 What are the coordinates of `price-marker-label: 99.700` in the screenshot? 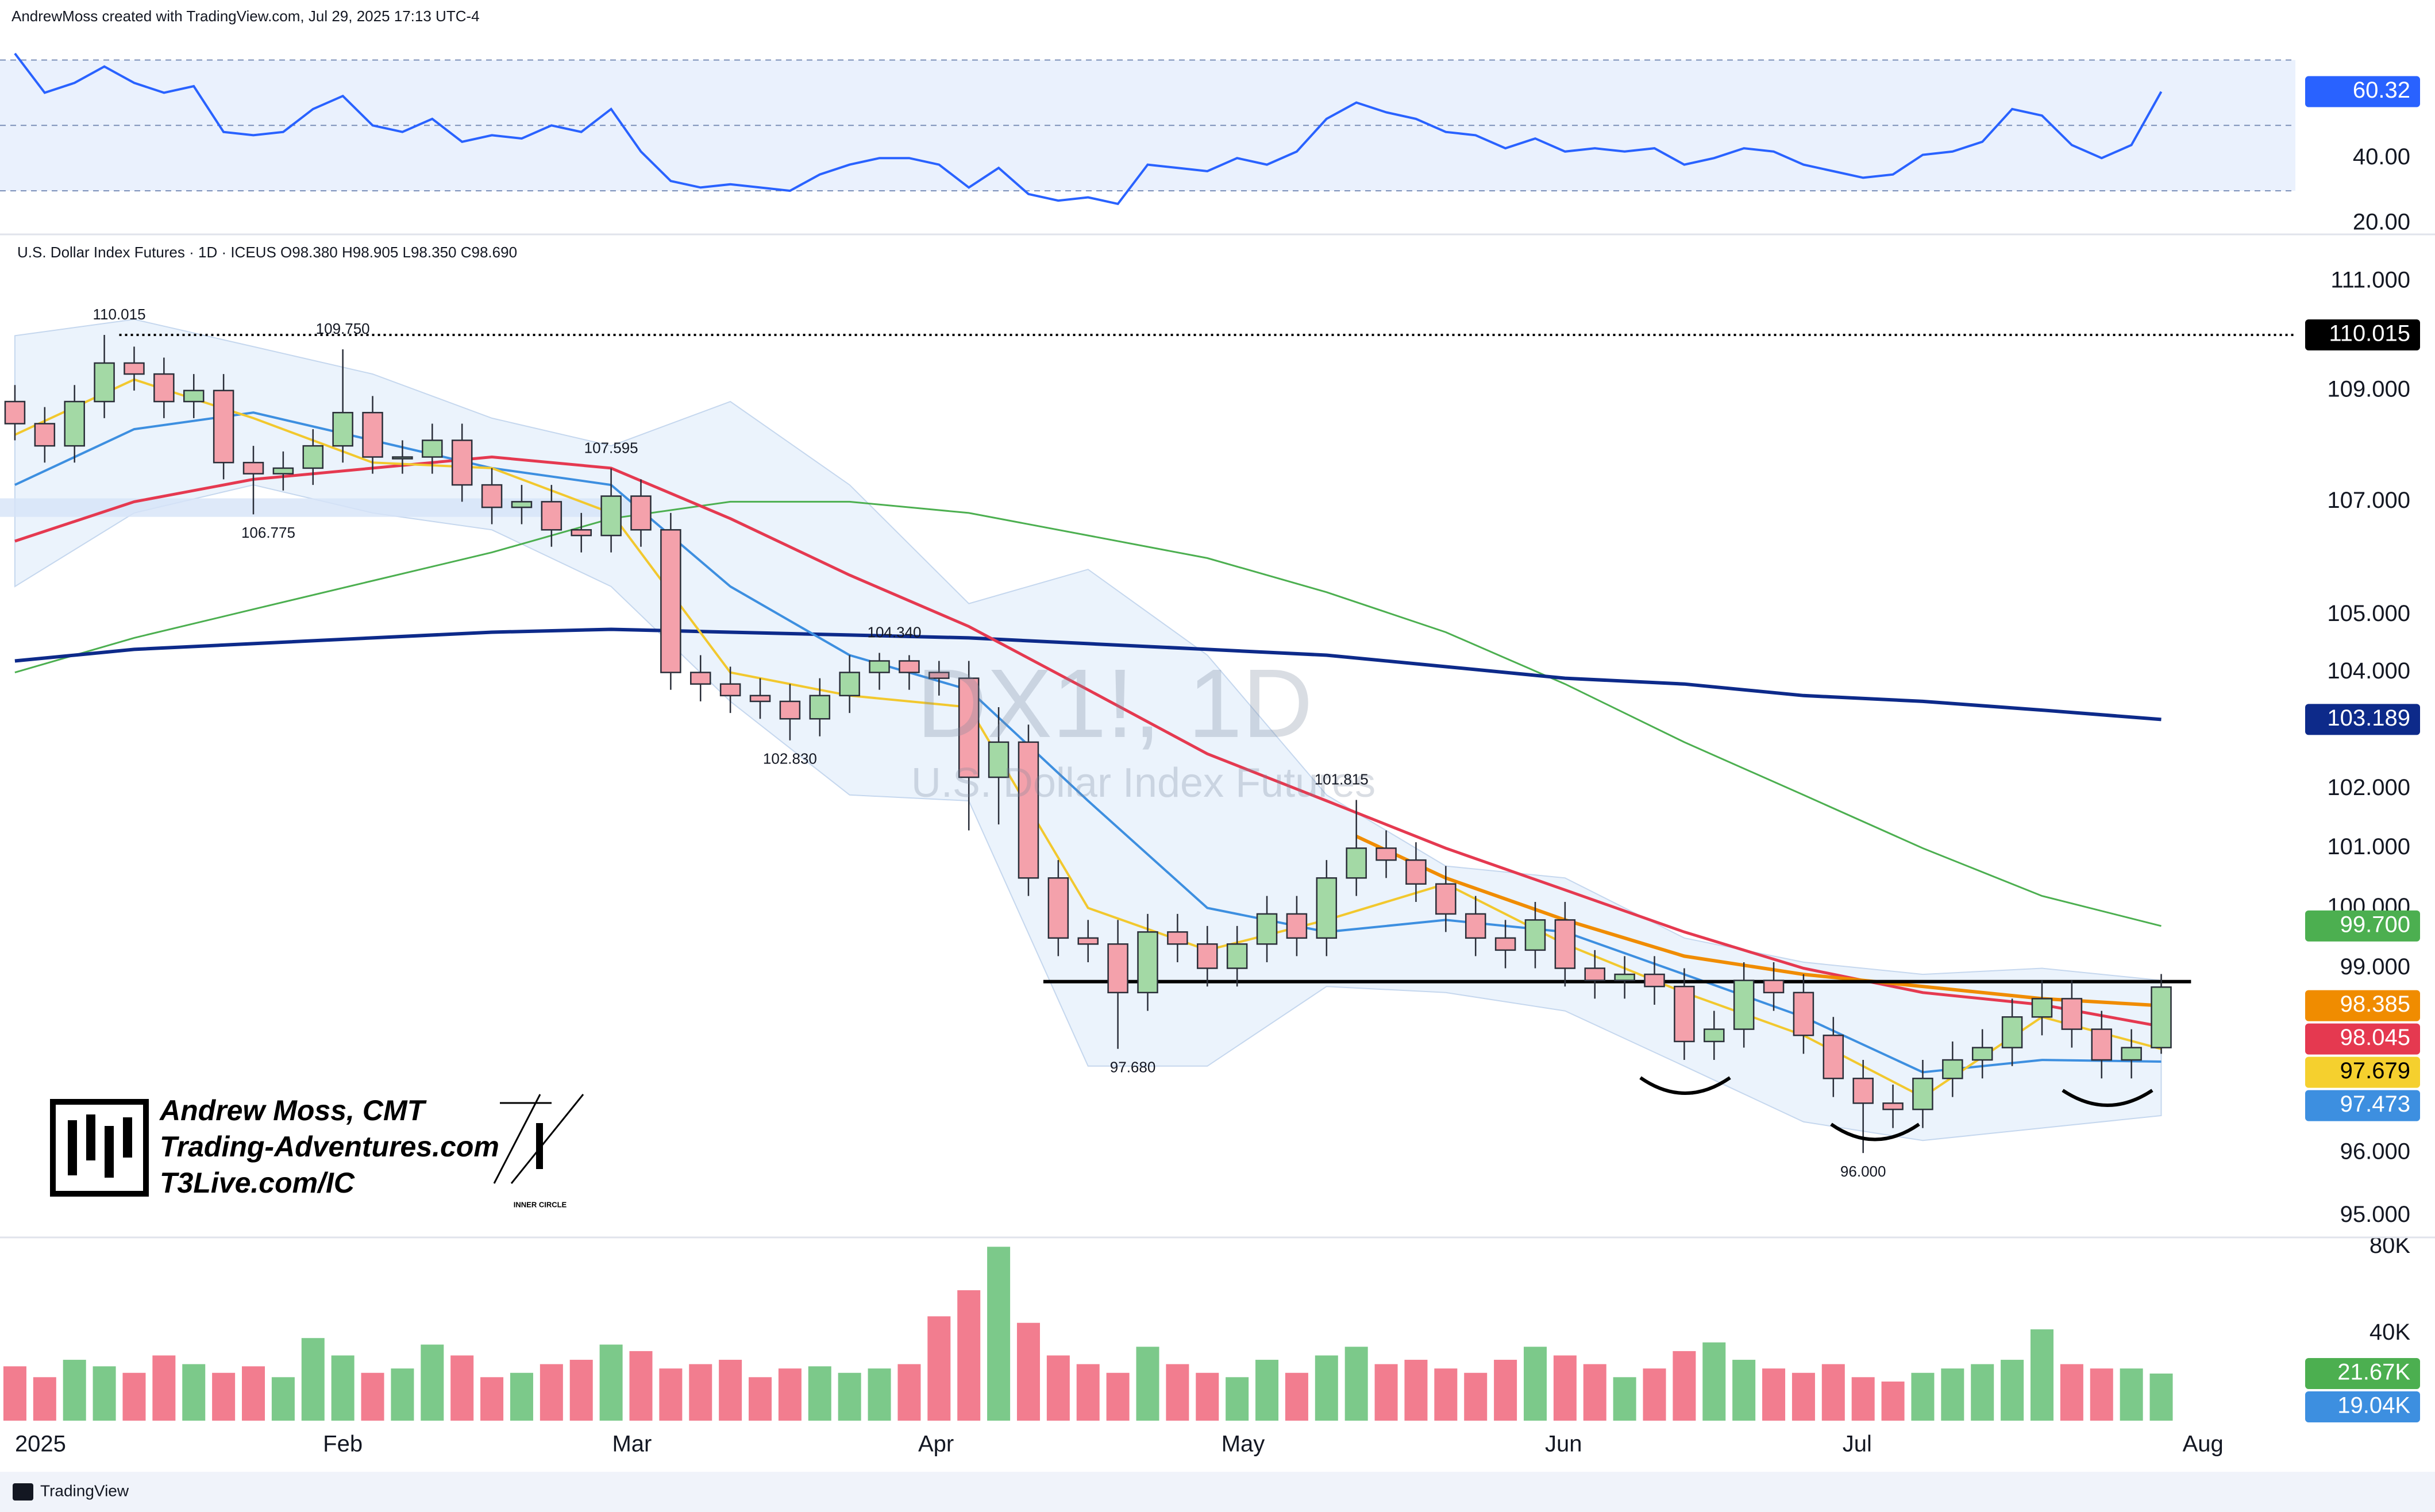 It's located at (2375, 925).